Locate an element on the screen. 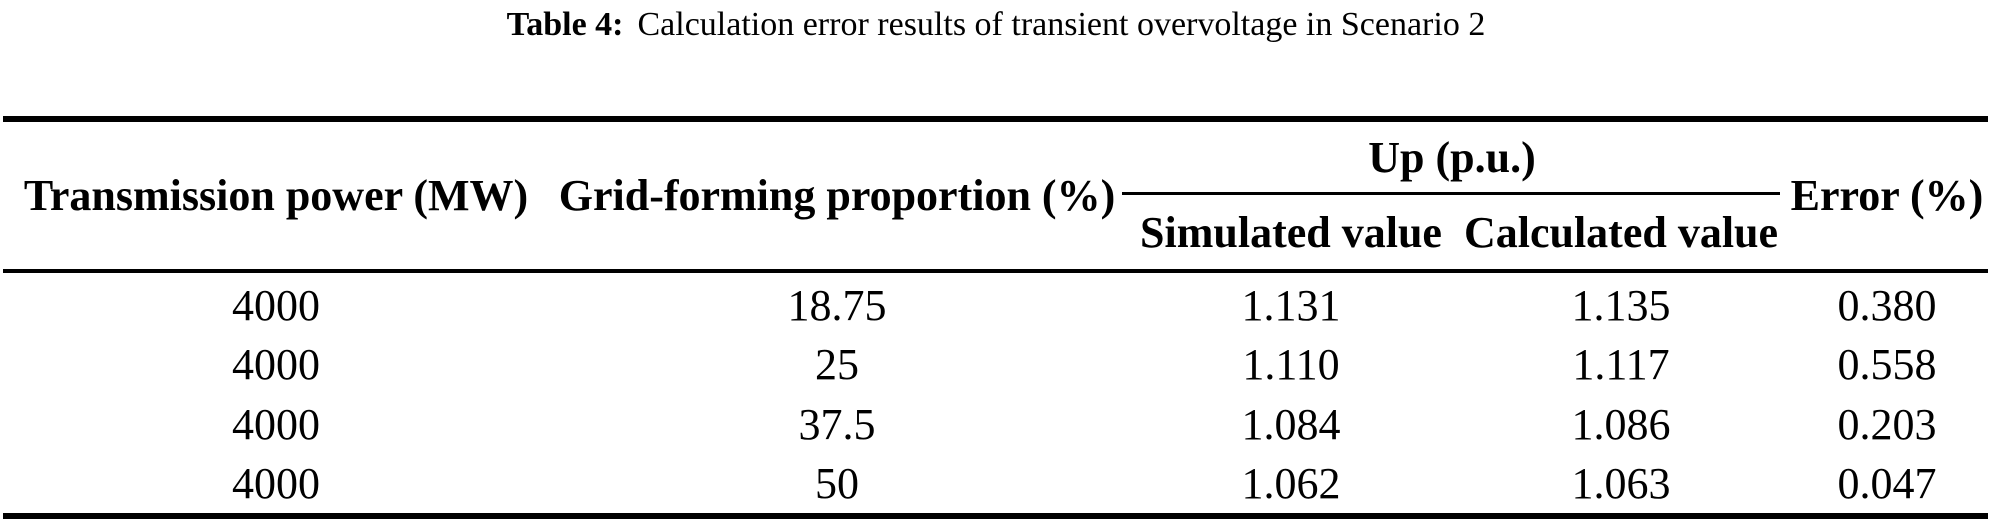 This screenshot has height=527, width=1992. table-row: 4000 50 1.062 1.063 0.047 is located at coordinates (996, 483).